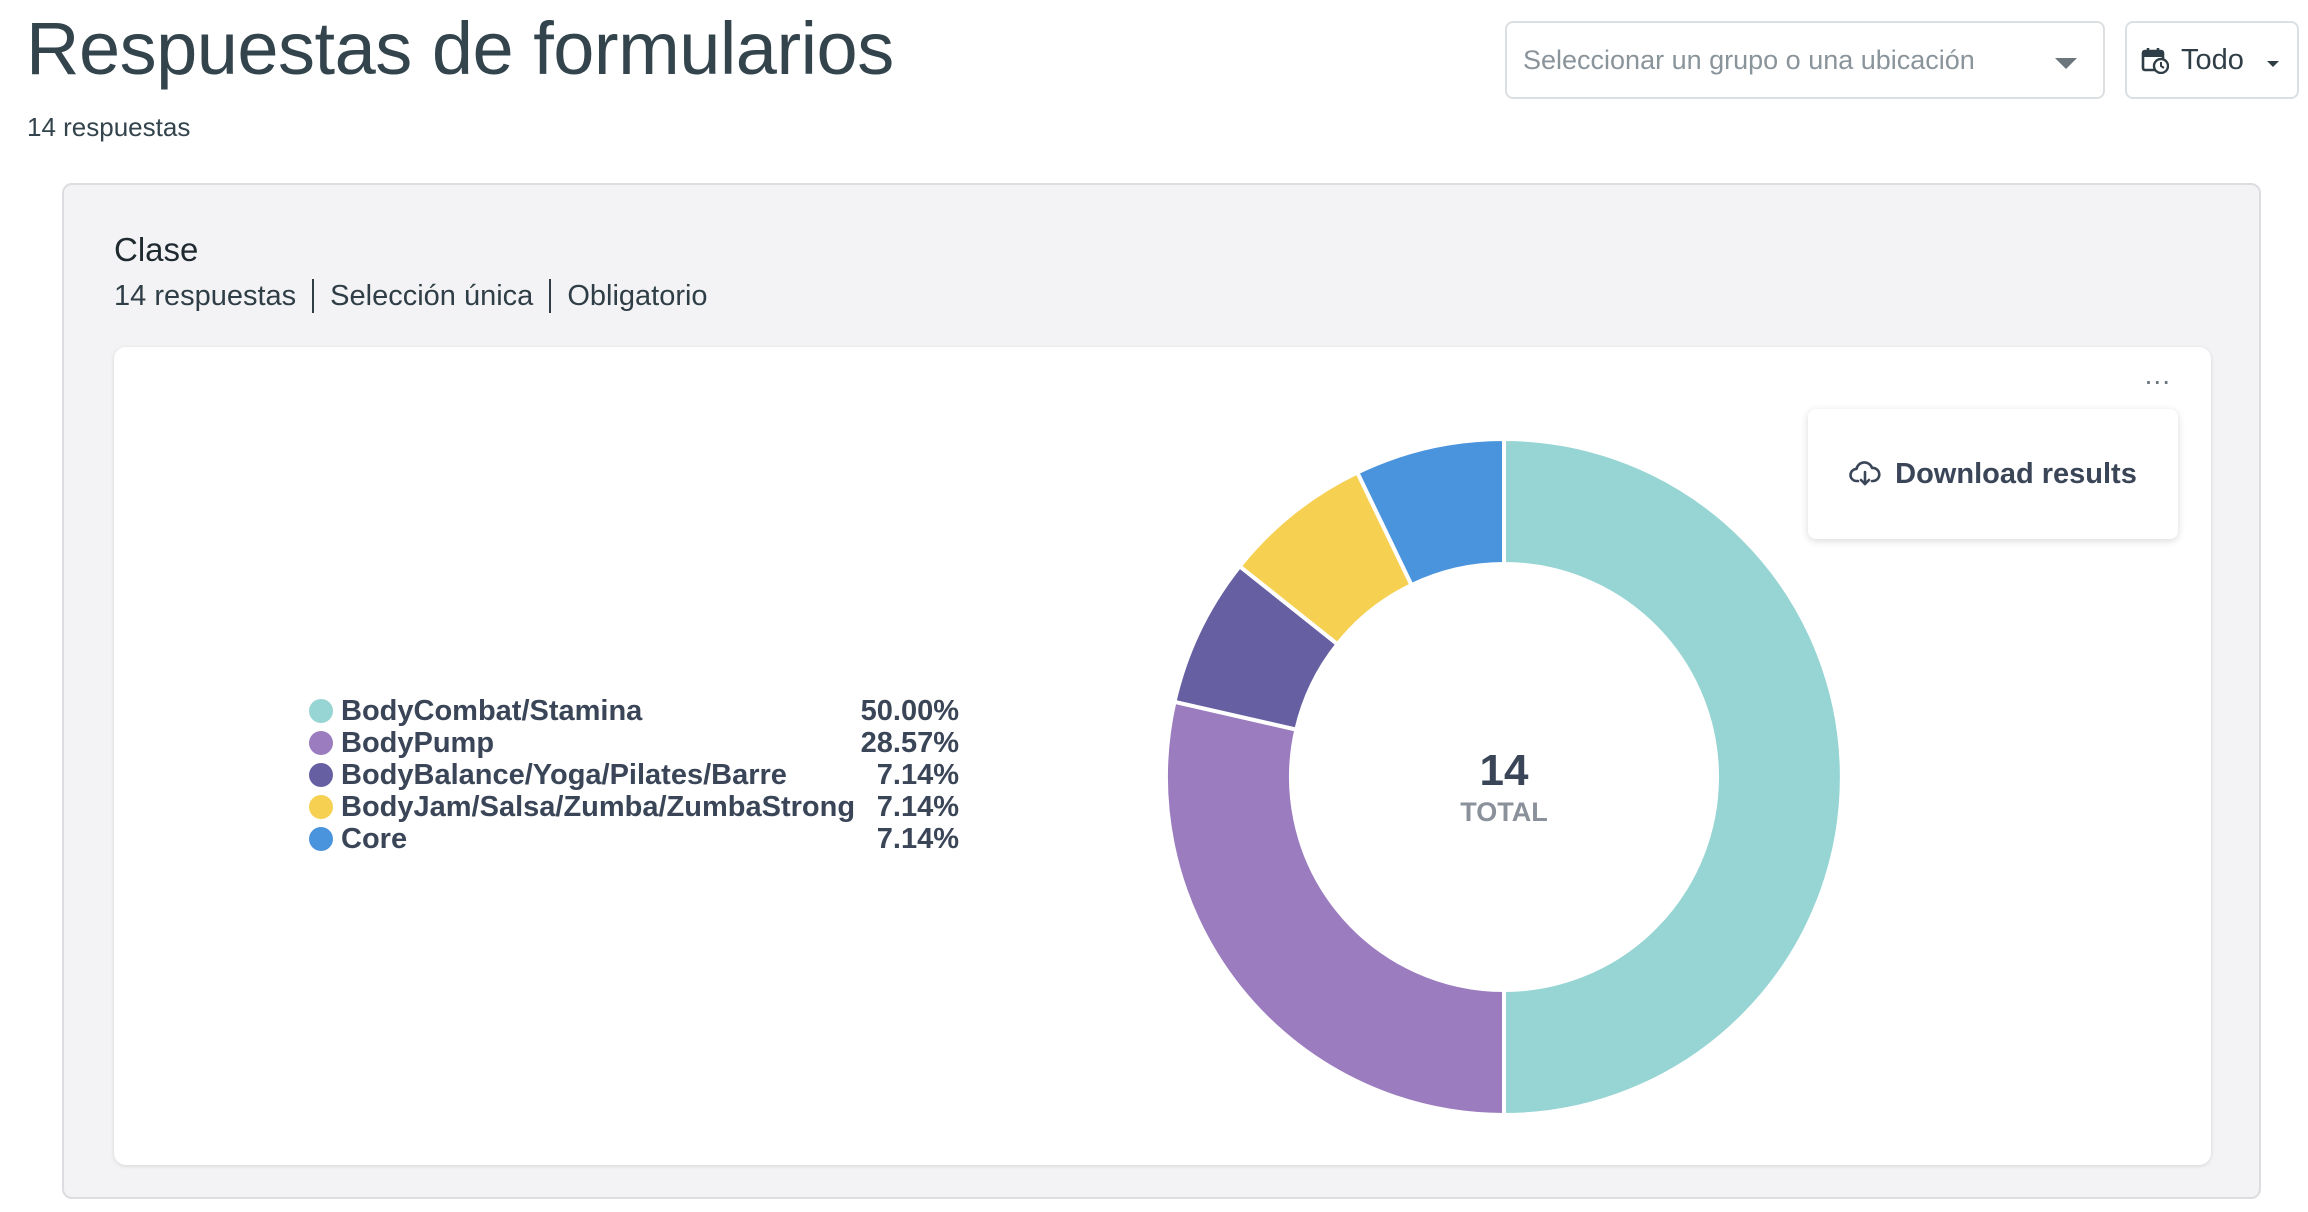 This screenshot has width=2308, height=1212. What do you see at coordinates (2016, 473) in the screenshot?
I see `download-results-label: Download results` at bounding box center [2016, 473].